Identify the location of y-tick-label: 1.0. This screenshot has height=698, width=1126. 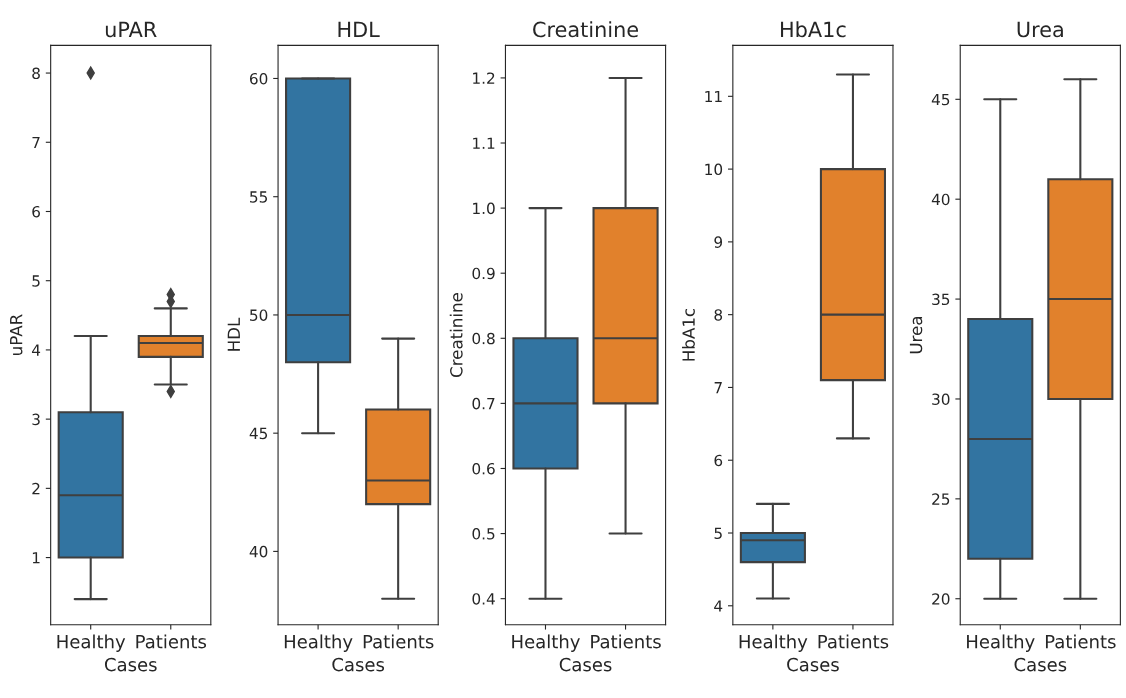
(484, 208).